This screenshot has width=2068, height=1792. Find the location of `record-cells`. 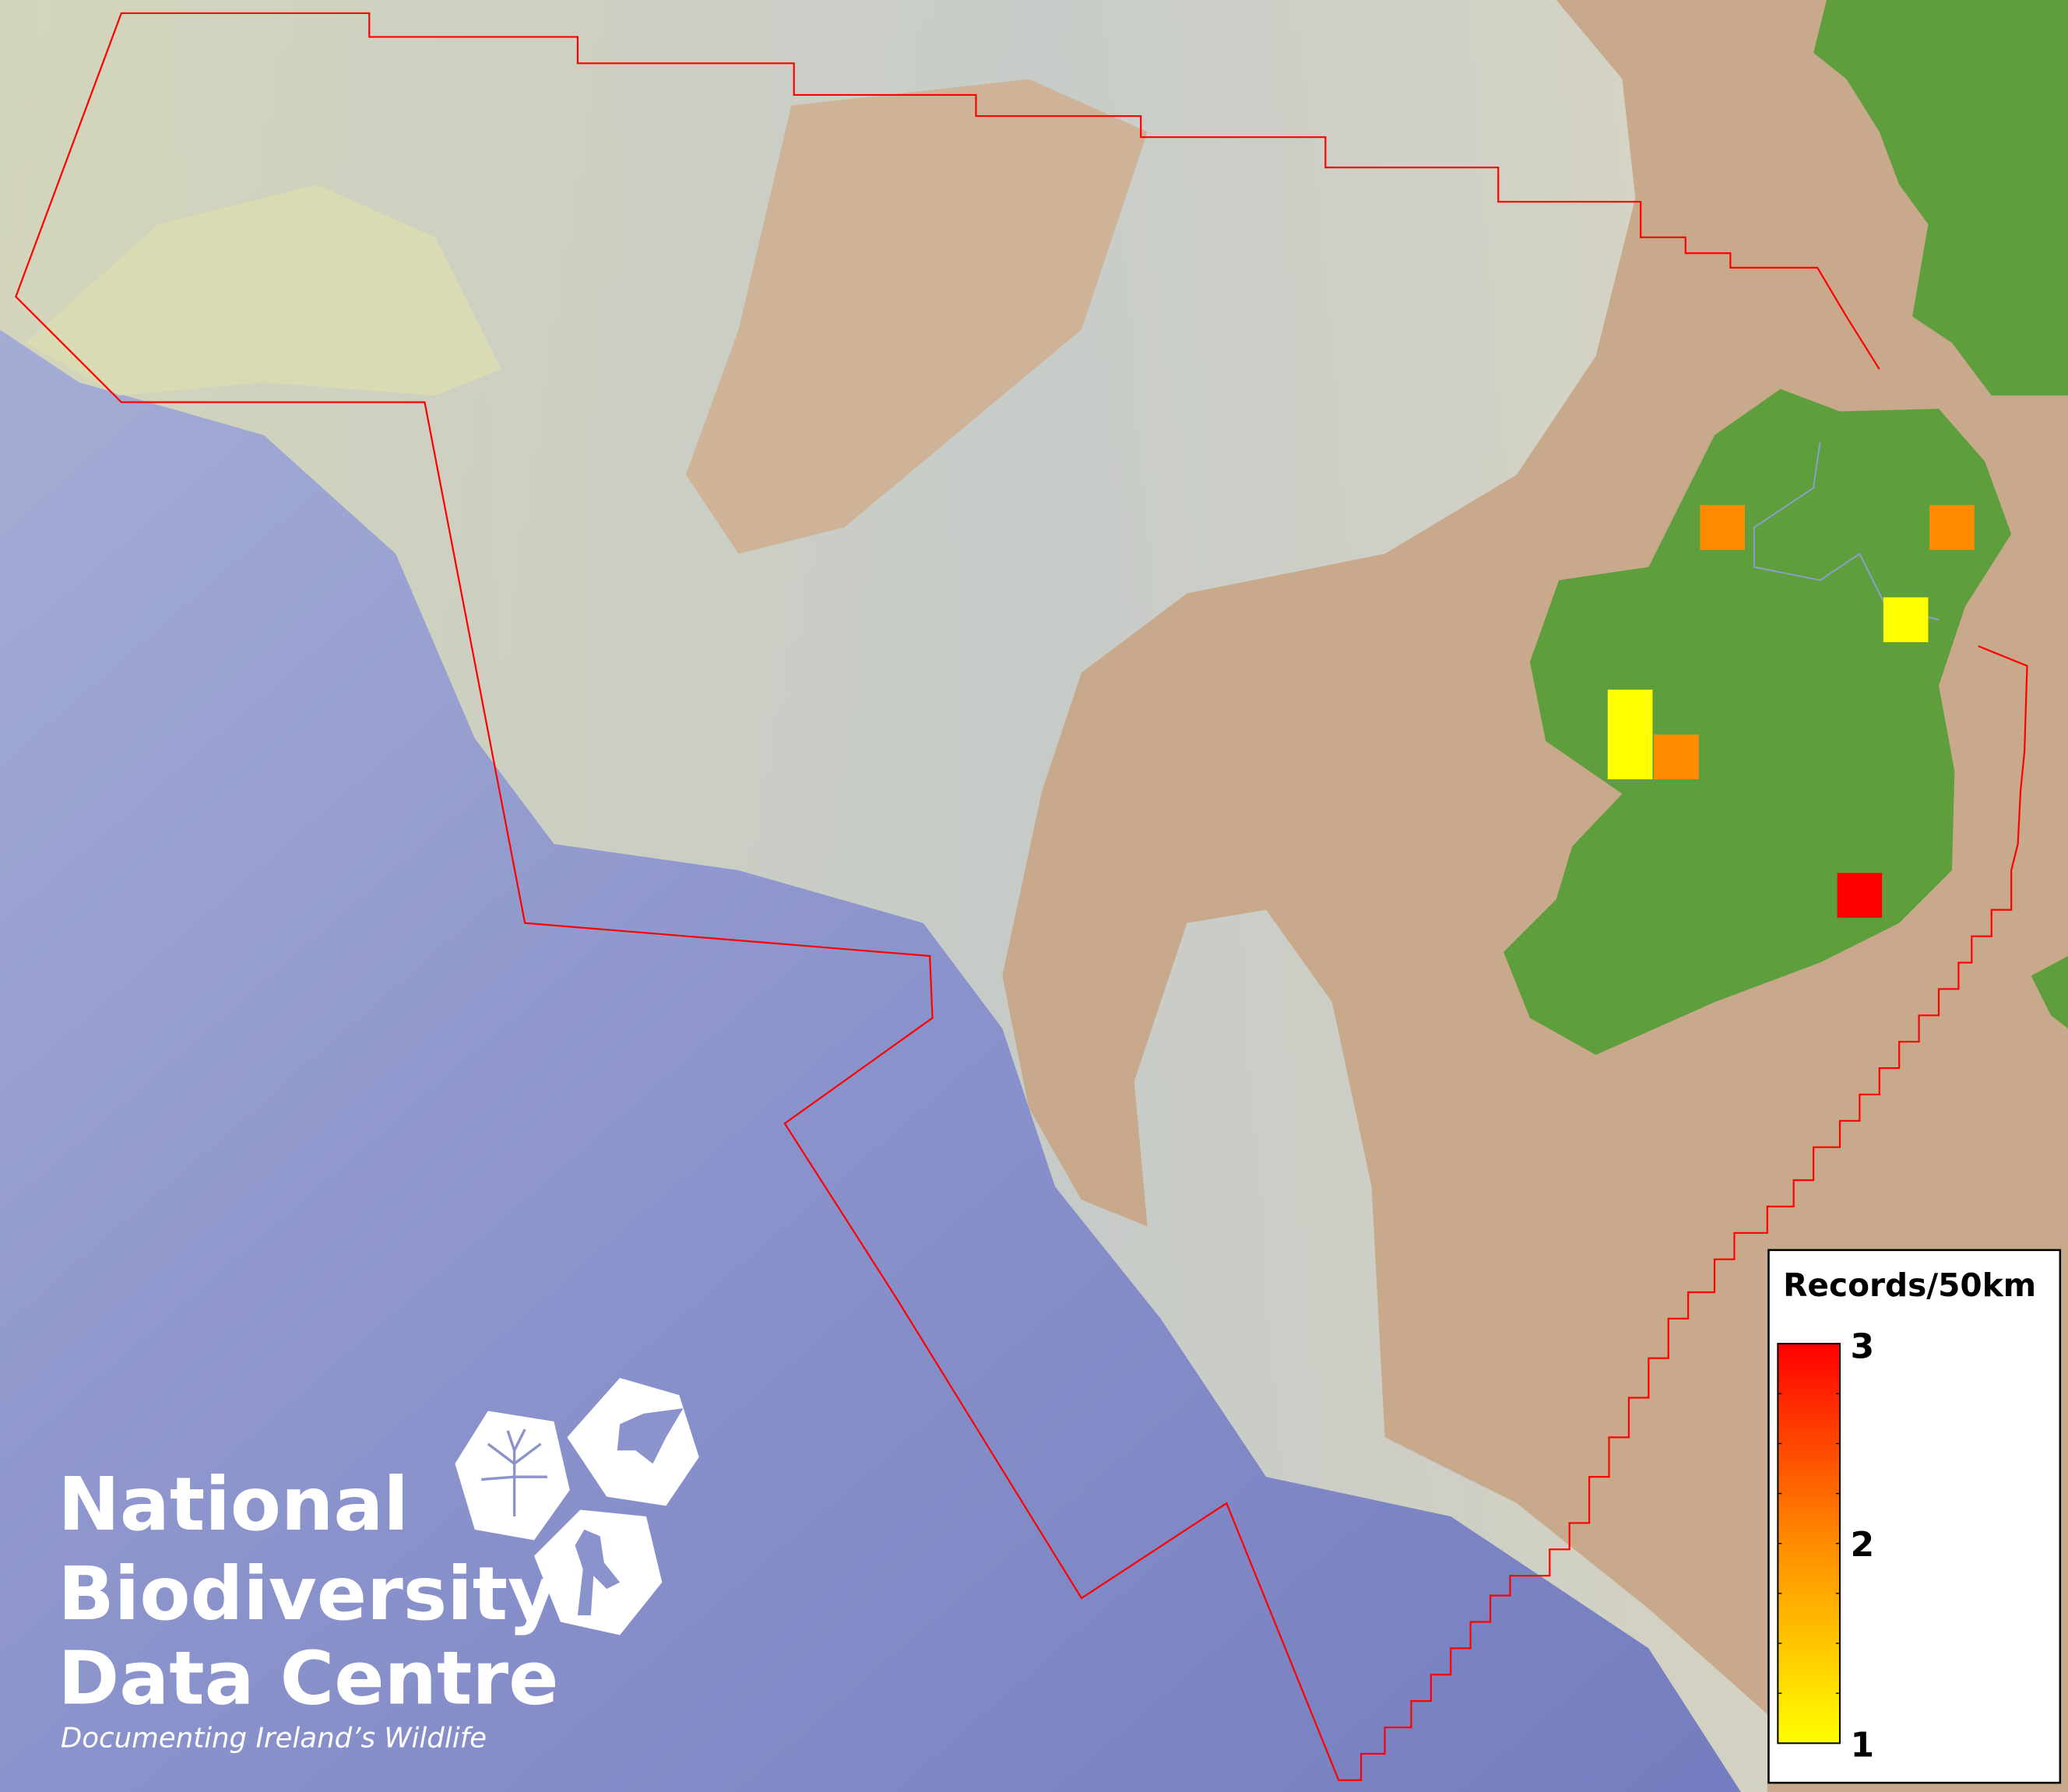

record-cells is located at coordinates (1791, 711).